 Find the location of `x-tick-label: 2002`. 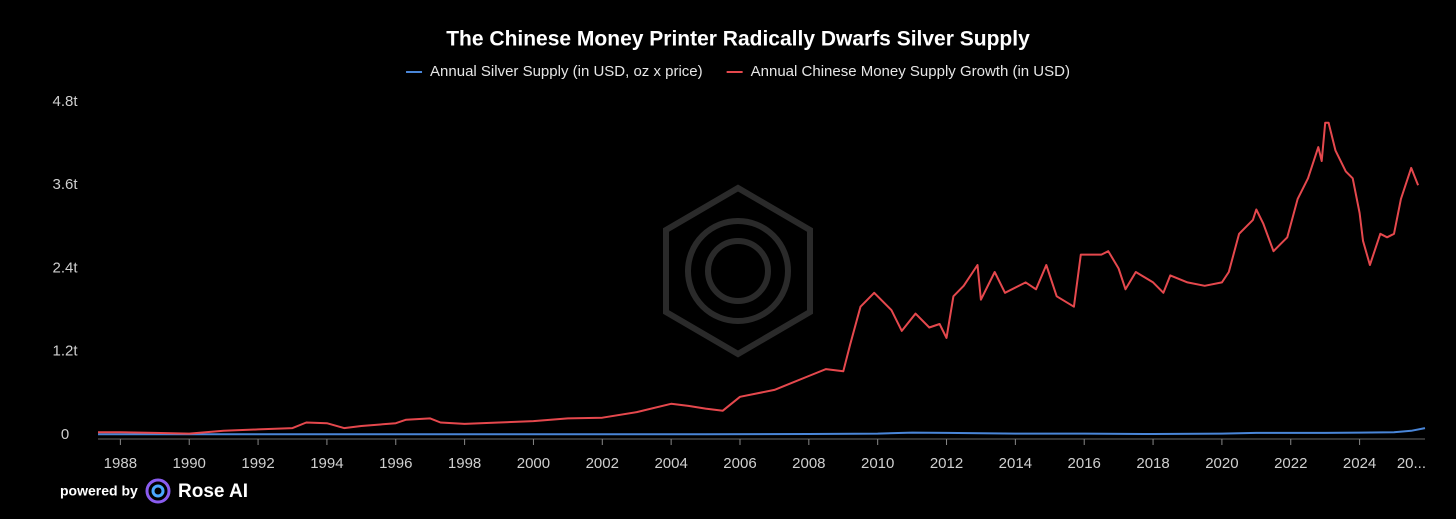

x-tick-label: 2002 is located at coordinates (602, 463).